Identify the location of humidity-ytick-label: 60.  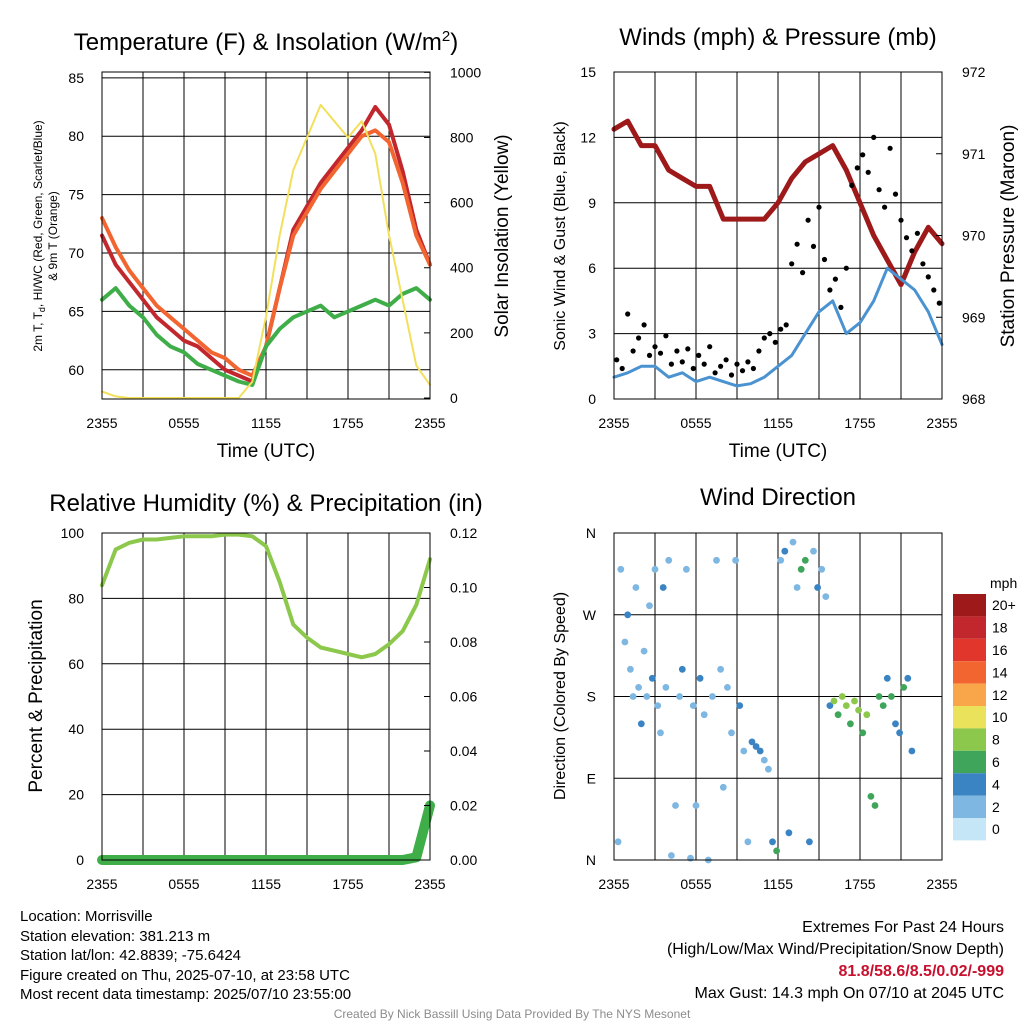
(76, 664).